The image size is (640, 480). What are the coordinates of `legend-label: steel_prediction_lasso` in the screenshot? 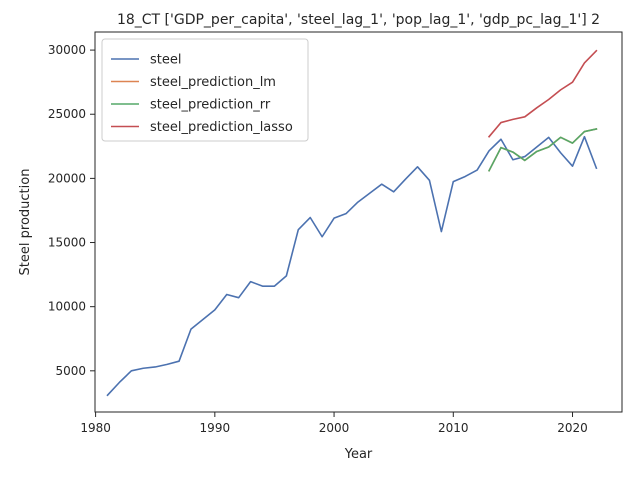 It's located at (221, 127).